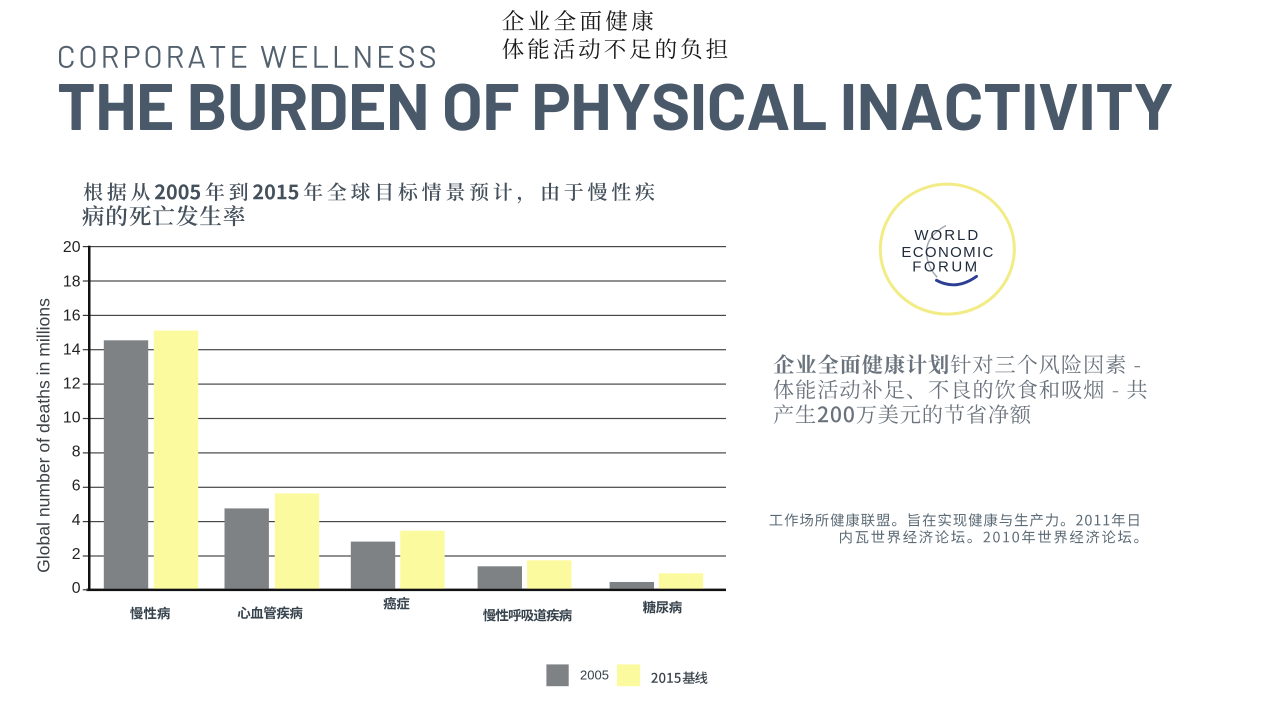 Image resolution: width=1283 pixels, height=716 pixels. I want to click on svg-text: 14, so click(72, 349).